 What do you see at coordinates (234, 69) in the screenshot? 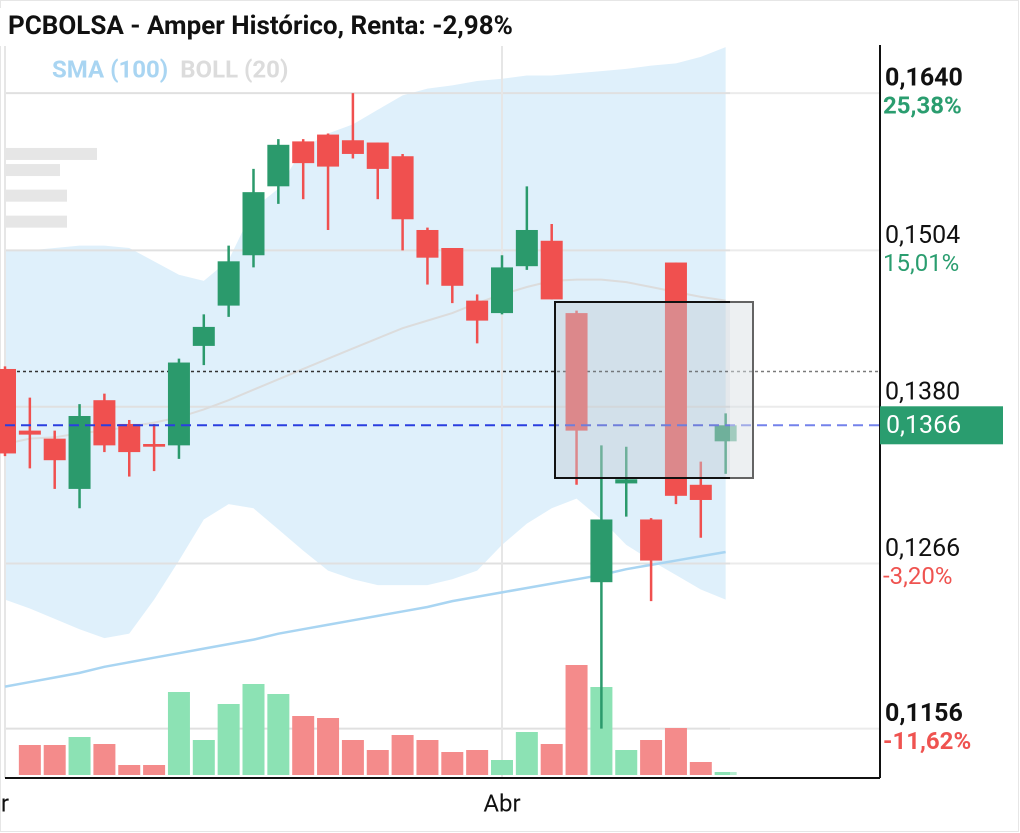
I see `legend-entry: BOLL (20)` at bounding box center [234, 69].